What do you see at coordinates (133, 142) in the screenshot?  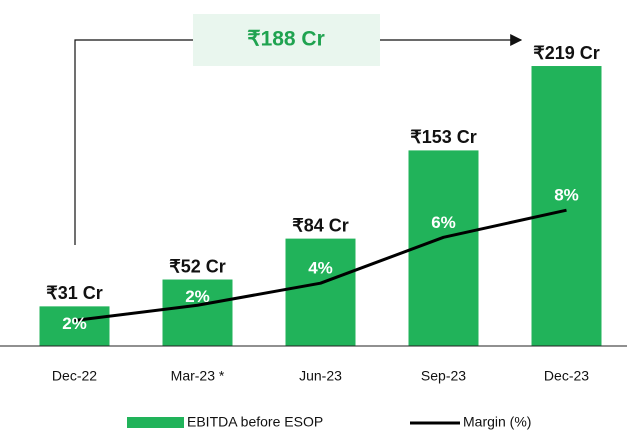 I see `growth-connector` at bounding box center [133, 142].